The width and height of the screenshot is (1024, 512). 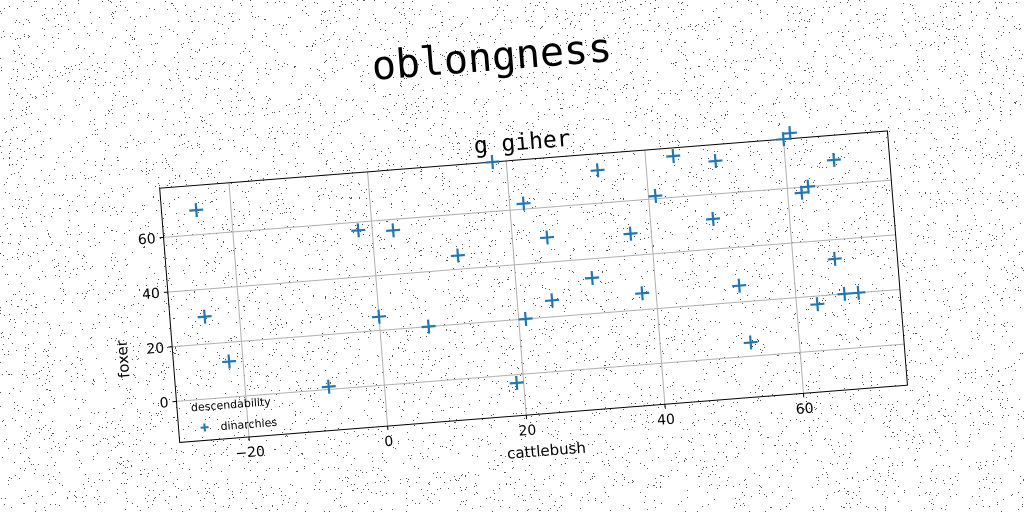 What do you see at coordinates (666, 420) in the screenshot?
I see `x-tick-label: 40` at bounding box center [666, 420].